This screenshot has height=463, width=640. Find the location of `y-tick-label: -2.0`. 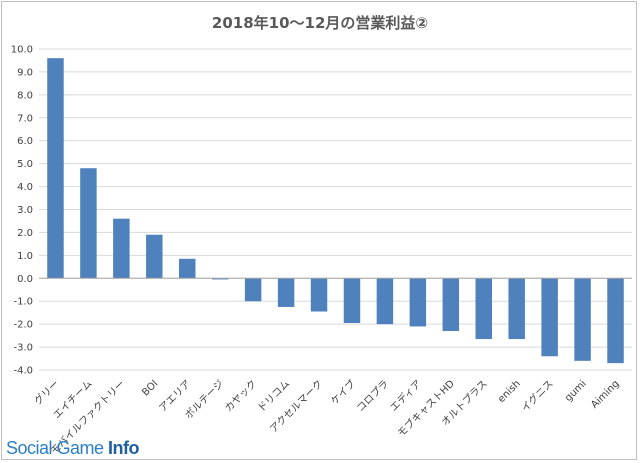

y-tick-label: -2.0 is located at coordinates (23, 325).